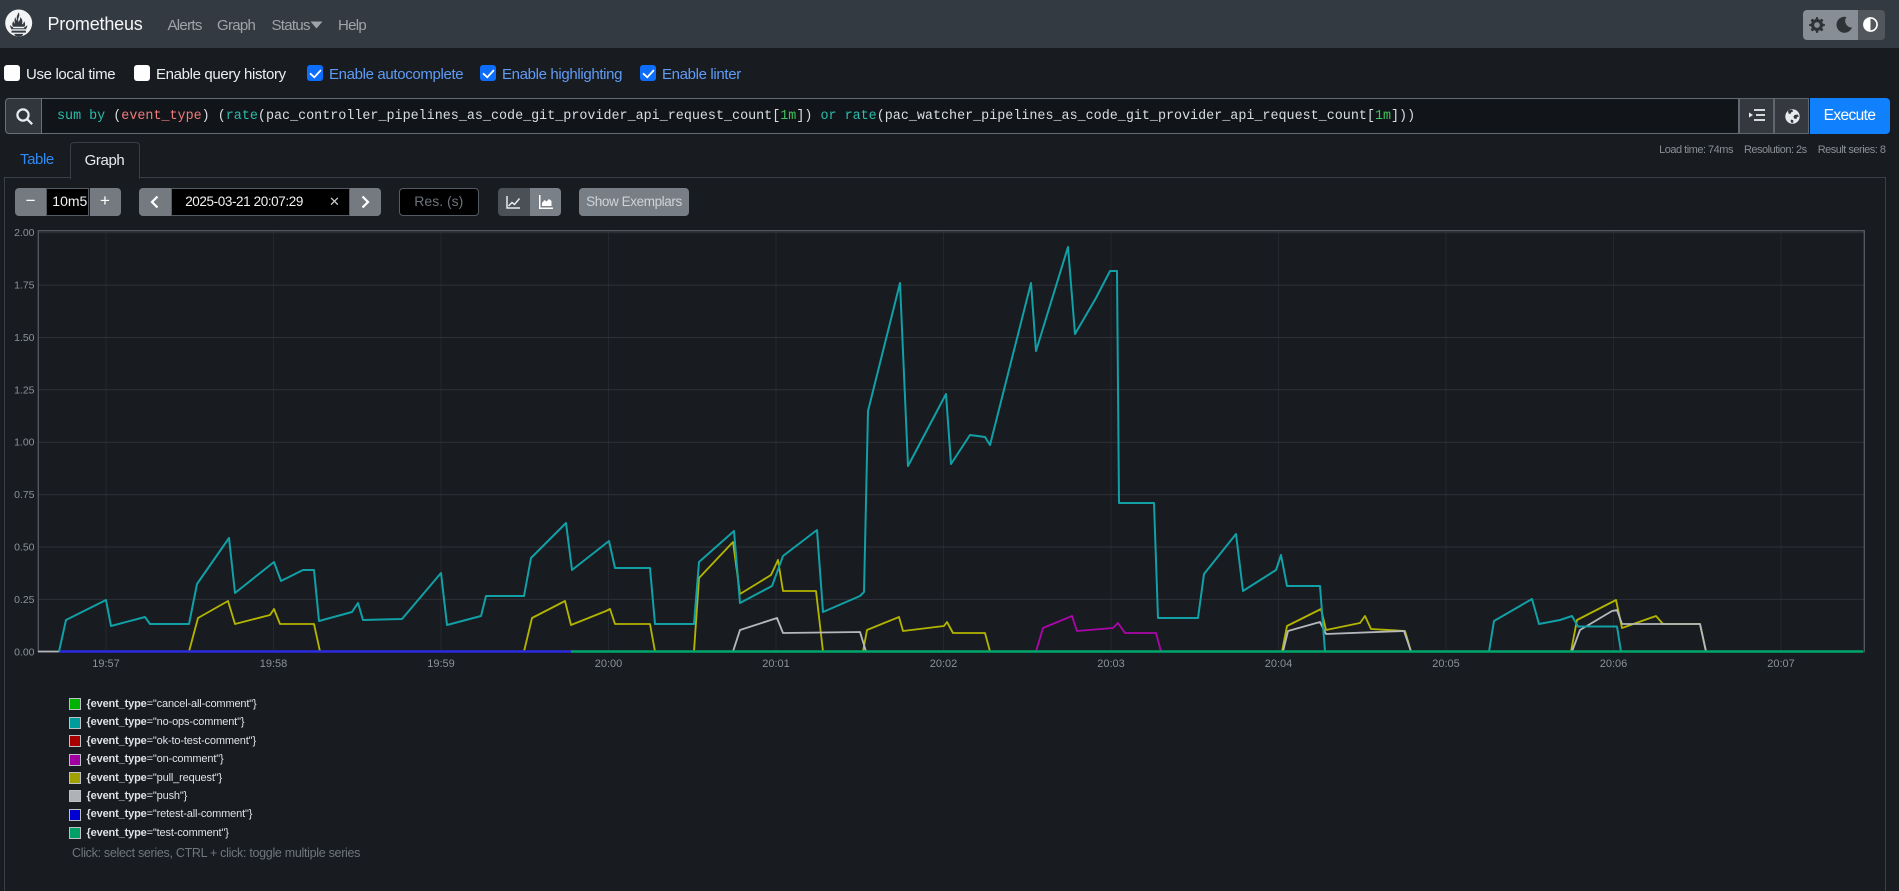  I want to click on svg-text: 19:59, so click(441, 664).